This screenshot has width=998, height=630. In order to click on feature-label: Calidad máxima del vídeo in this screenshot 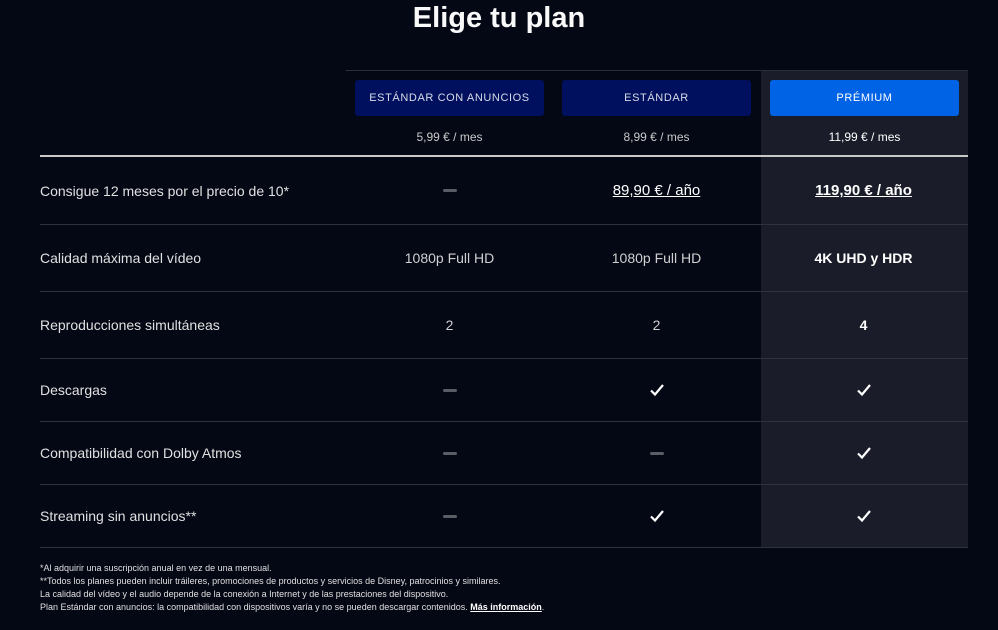, I will do `click(121, 258)`.